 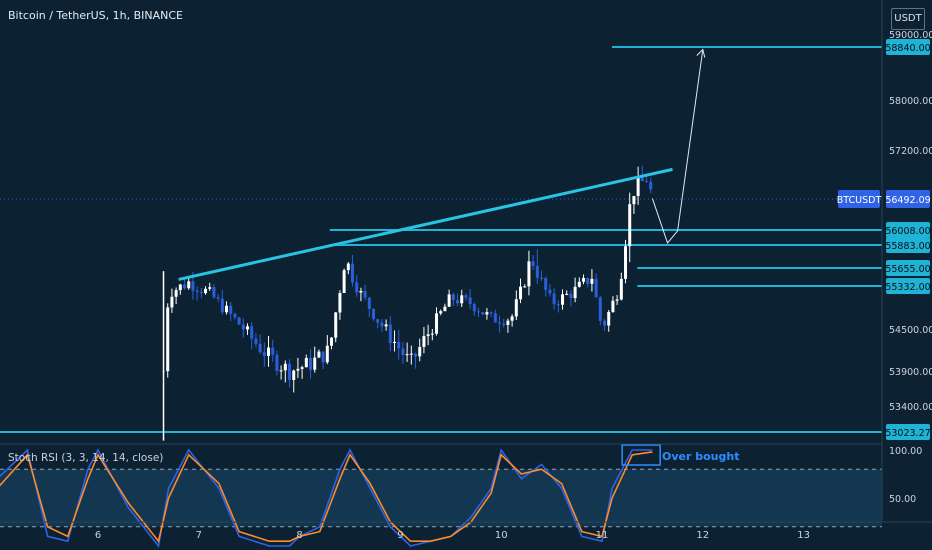 What do you see at coordinates (910, 330) in the screenshot?
I see `y-tick-label: 54500.00` at bounding box center [910, 330].